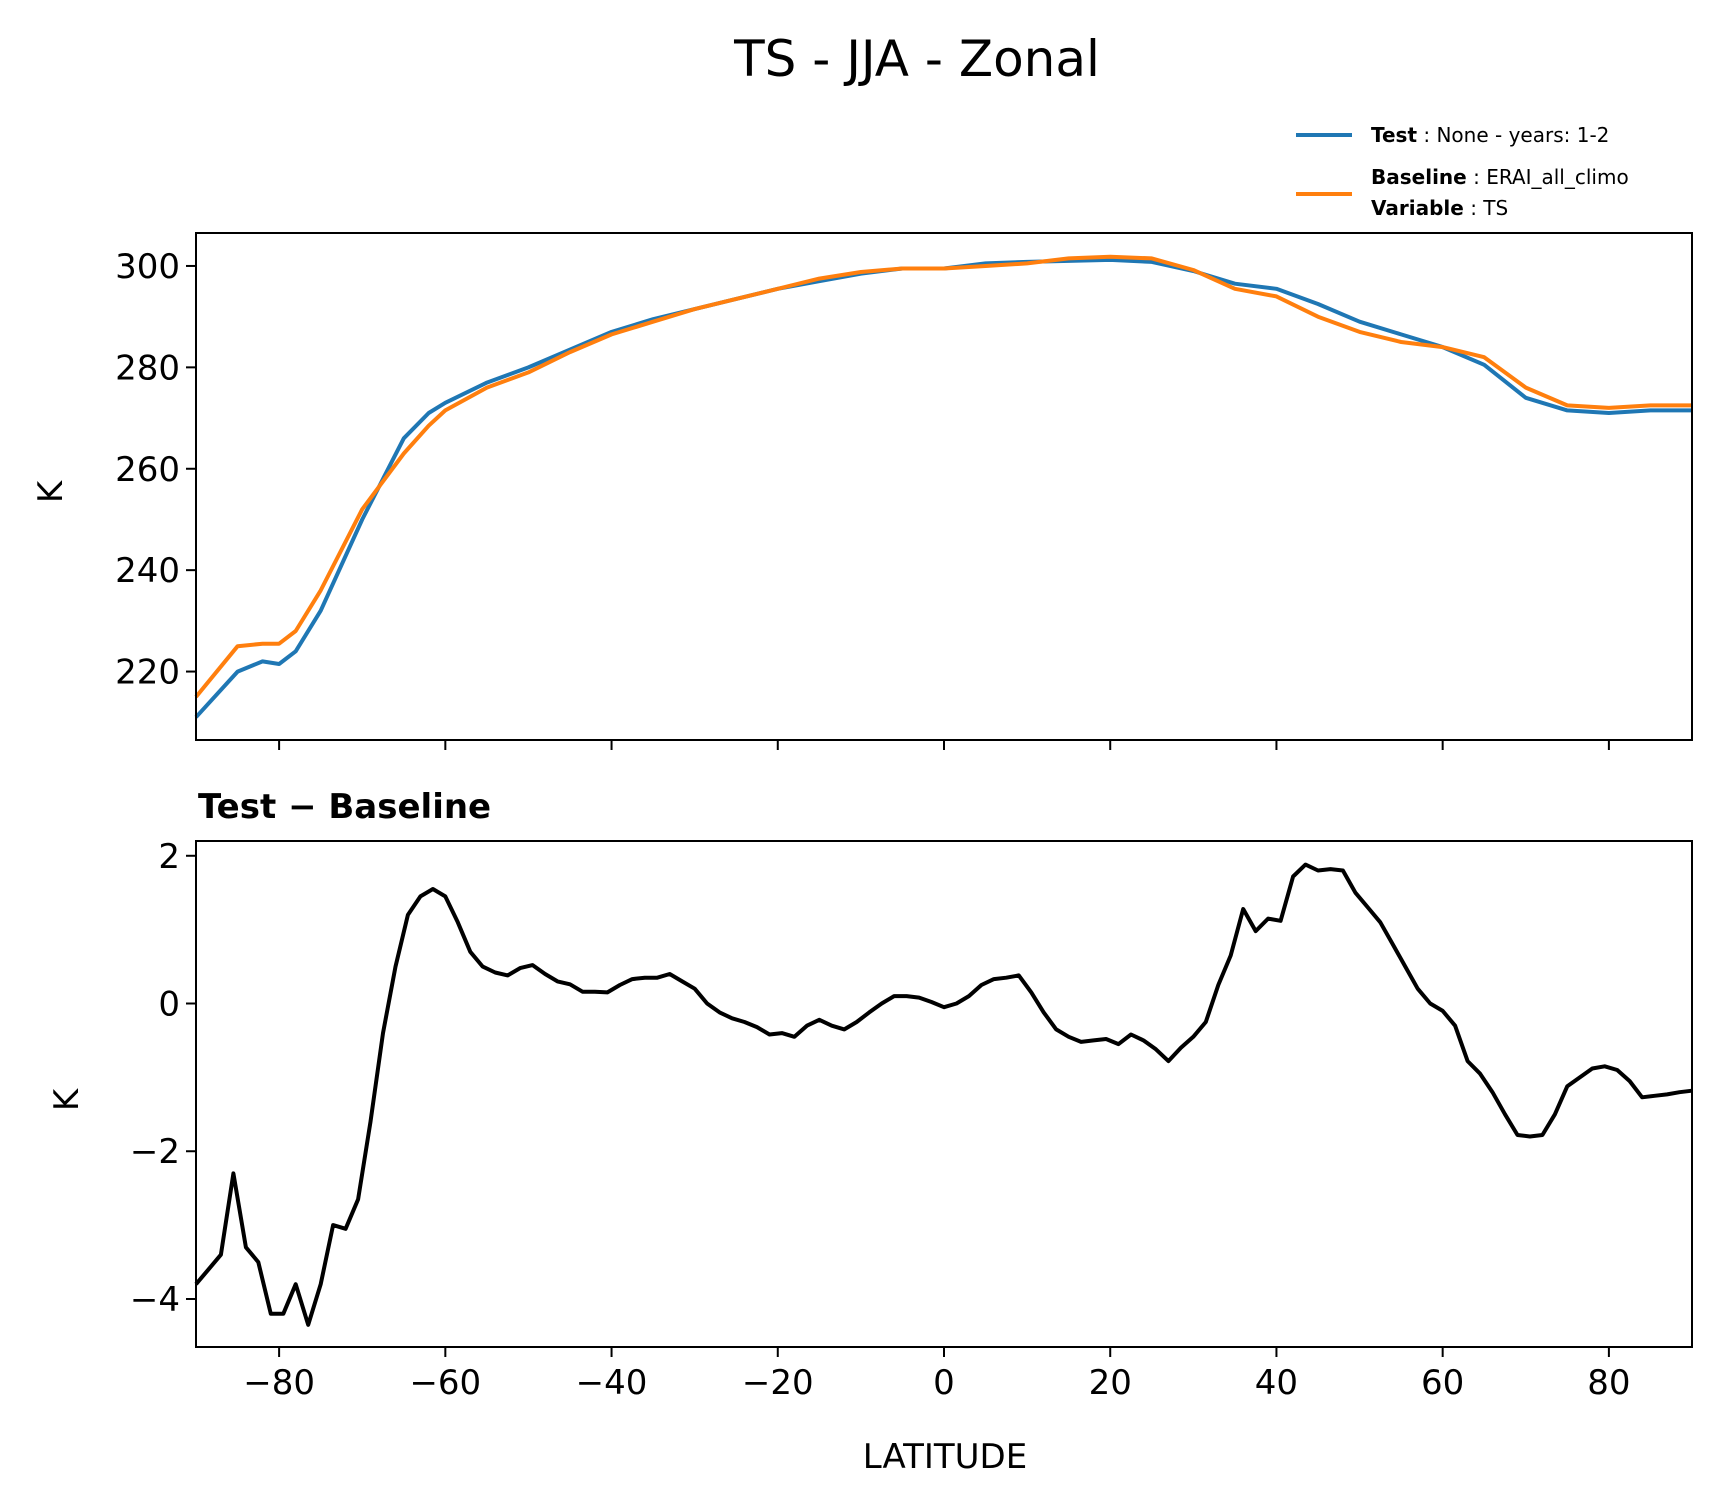  I want to click on x-tick-label: −80, so click(279, 1383).